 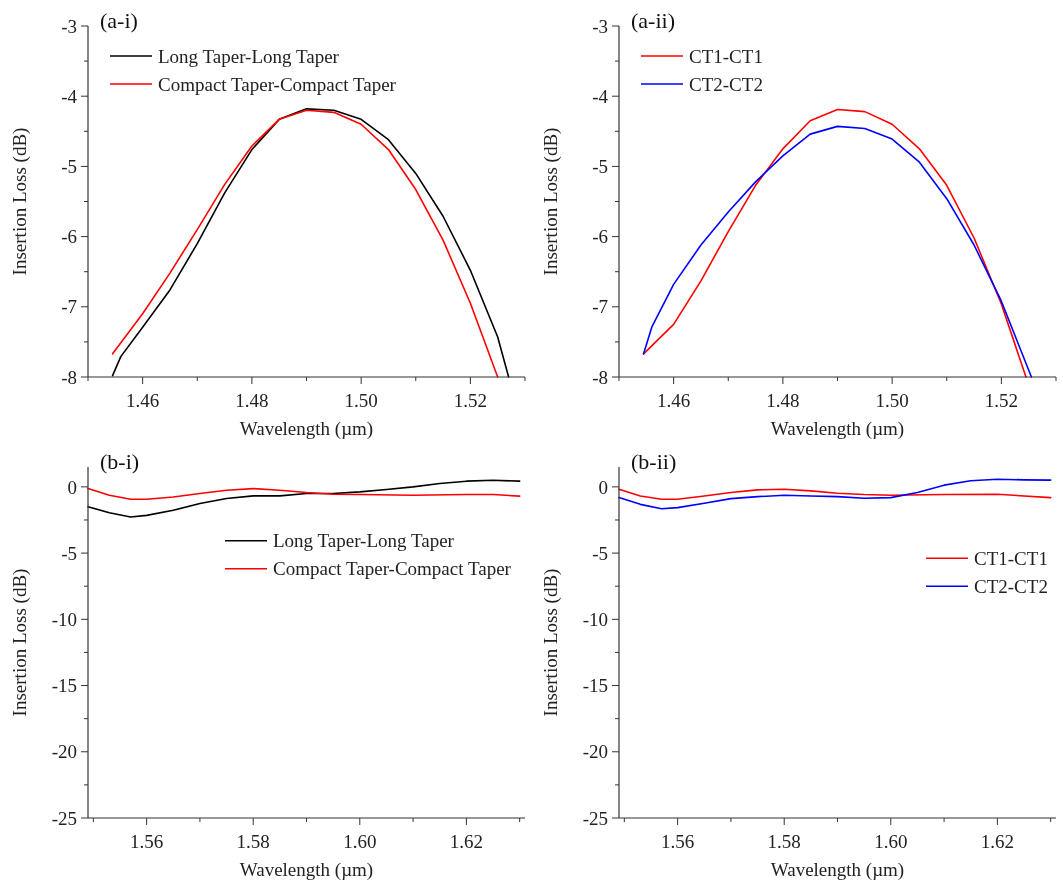 What do you see at coordinates (119, 20) in the screenshot?
I see `annotation: (a-i)` at bounding box center [119, 20].